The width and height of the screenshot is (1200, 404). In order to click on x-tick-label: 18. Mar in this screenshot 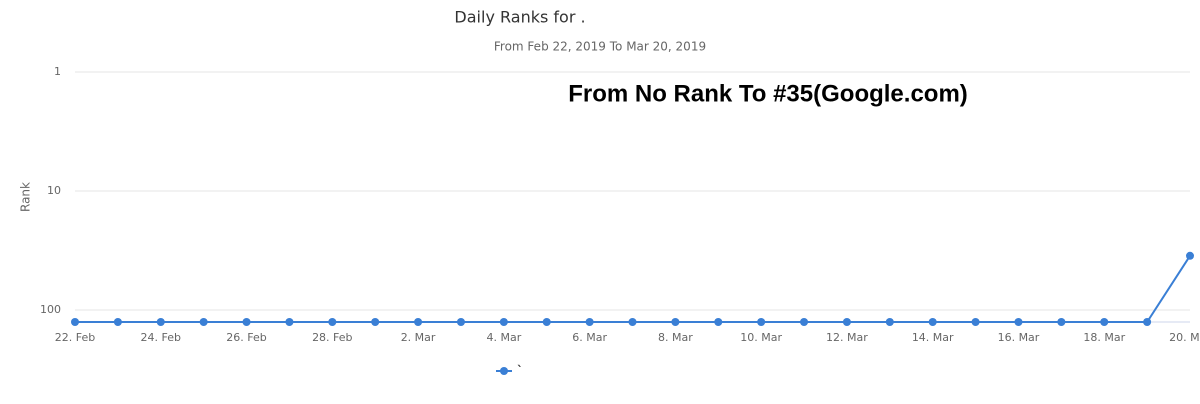, I will do `click(1104, 337)`.